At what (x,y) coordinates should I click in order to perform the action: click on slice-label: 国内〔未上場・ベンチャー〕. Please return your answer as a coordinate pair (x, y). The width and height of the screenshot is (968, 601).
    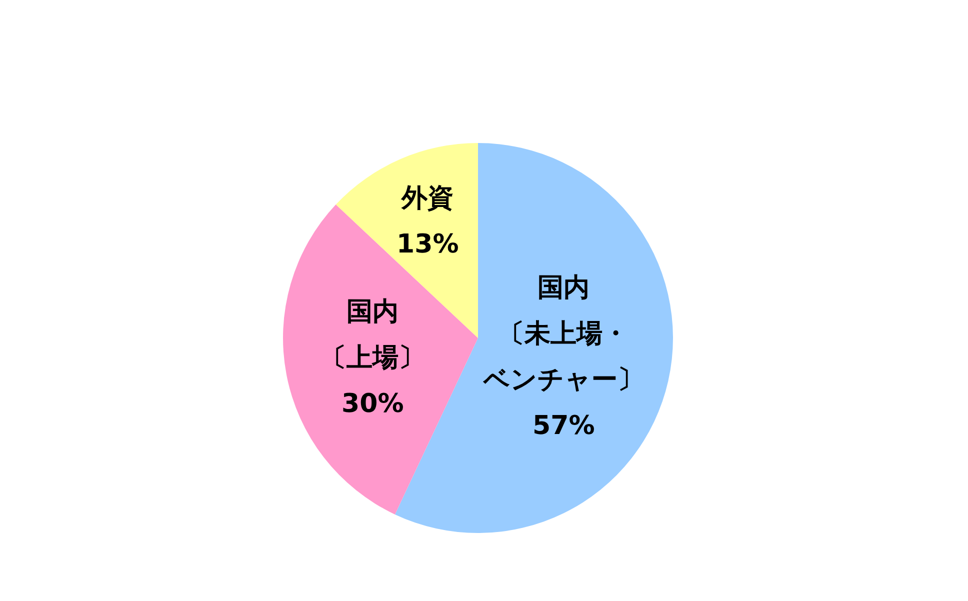
    Looking at the image, I should click on (563, 334).